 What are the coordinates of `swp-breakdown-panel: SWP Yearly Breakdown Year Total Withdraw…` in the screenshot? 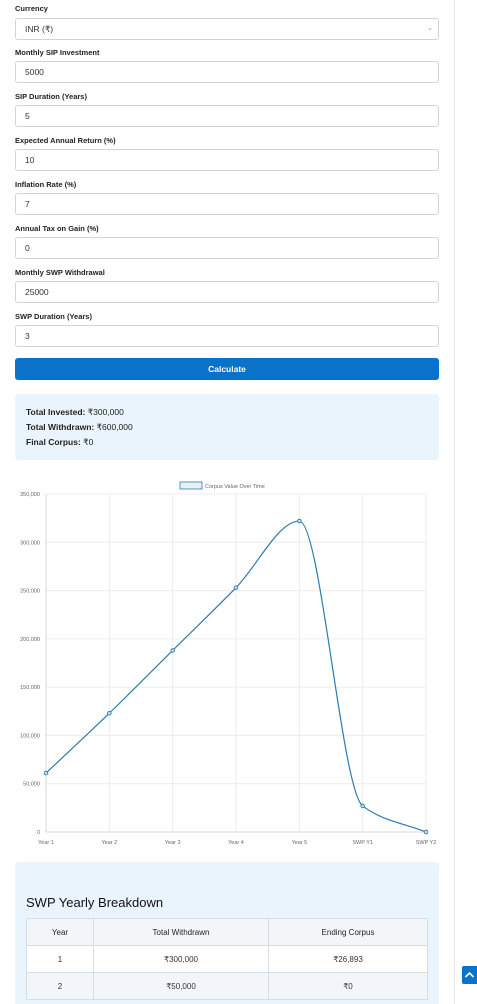 It's located at (227, 933).